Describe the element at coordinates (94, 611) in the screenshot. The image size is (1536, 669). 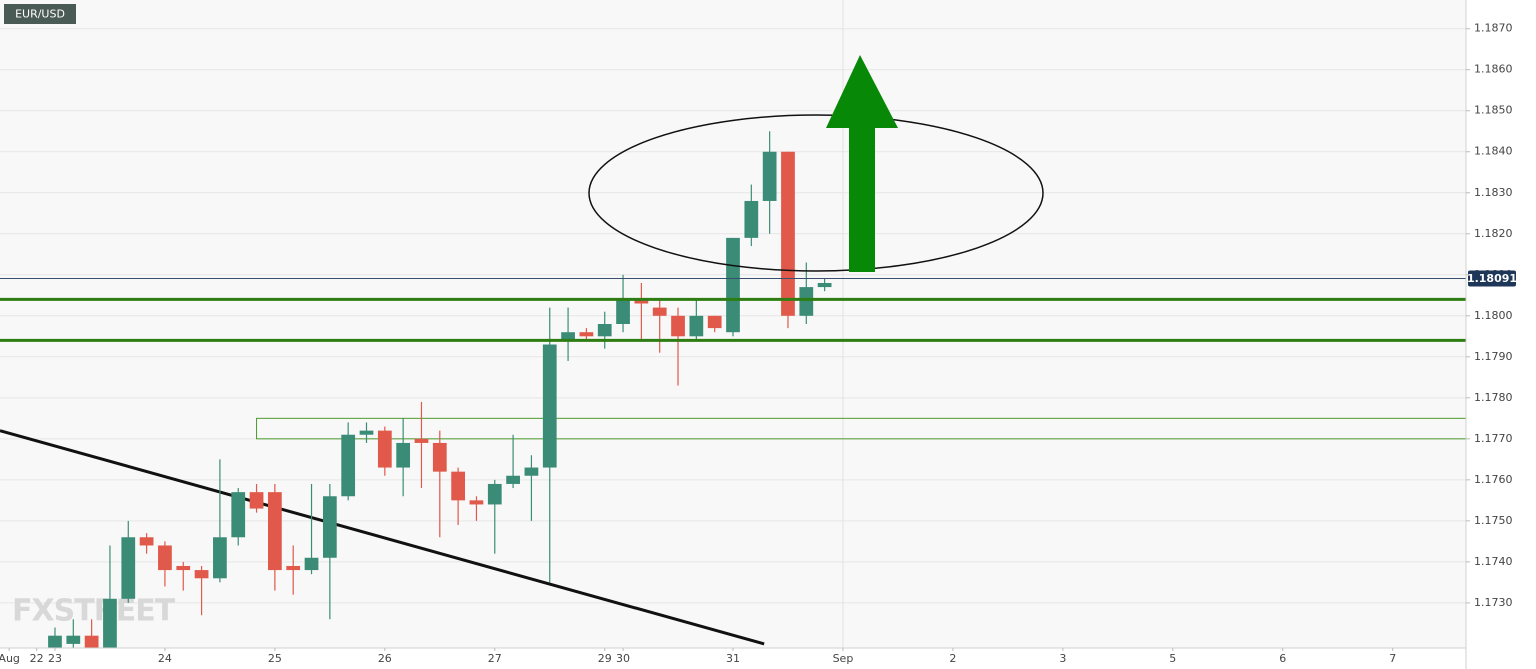
I see `watermark: FXSTREET` at that location.